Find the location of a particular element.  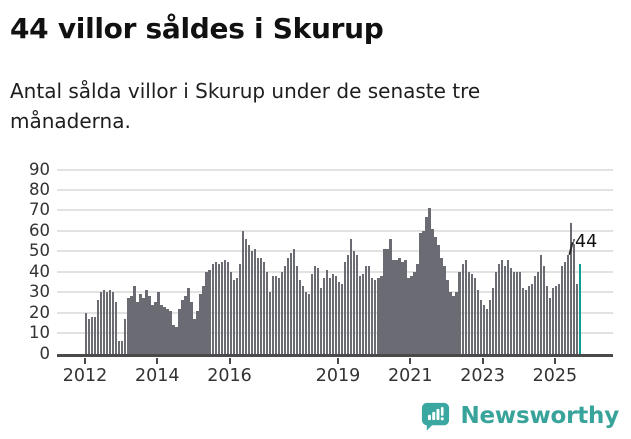

x-axis-label: 2012 is located at coordinates (85, 375).